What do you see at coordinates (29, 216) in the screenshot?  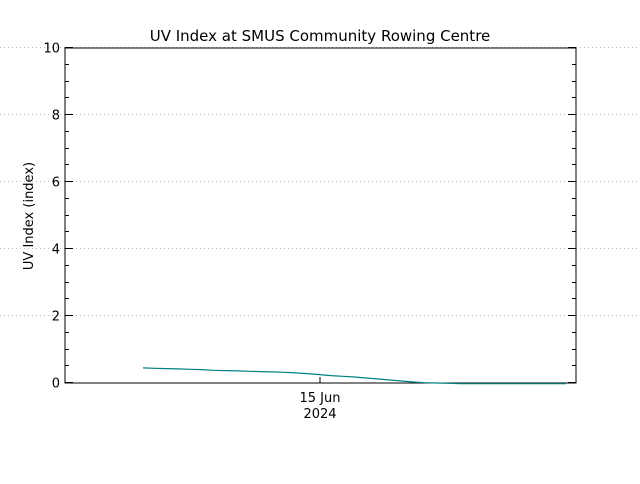 I see `y-axis-label: UV Index (index)` at bounding box center [29, 216].